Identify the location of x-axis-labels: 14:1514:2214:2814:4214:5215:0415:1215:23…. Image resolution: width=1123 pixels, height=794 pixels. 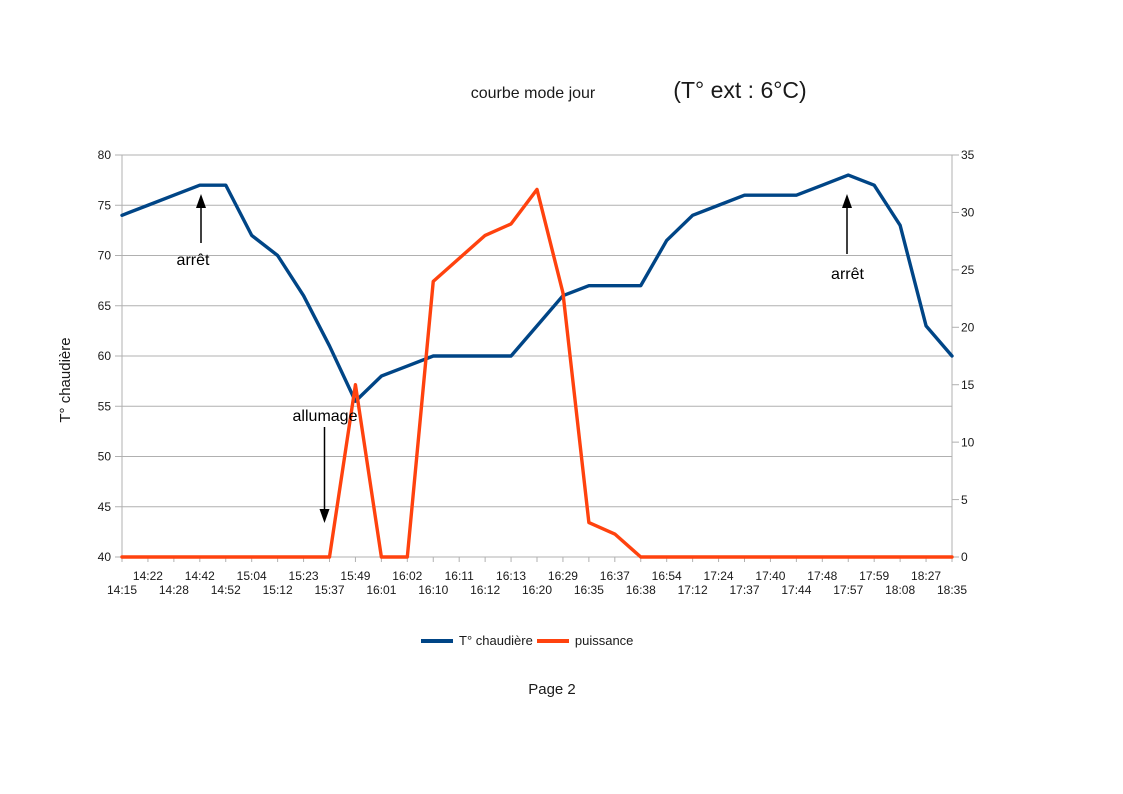
(537, 577).